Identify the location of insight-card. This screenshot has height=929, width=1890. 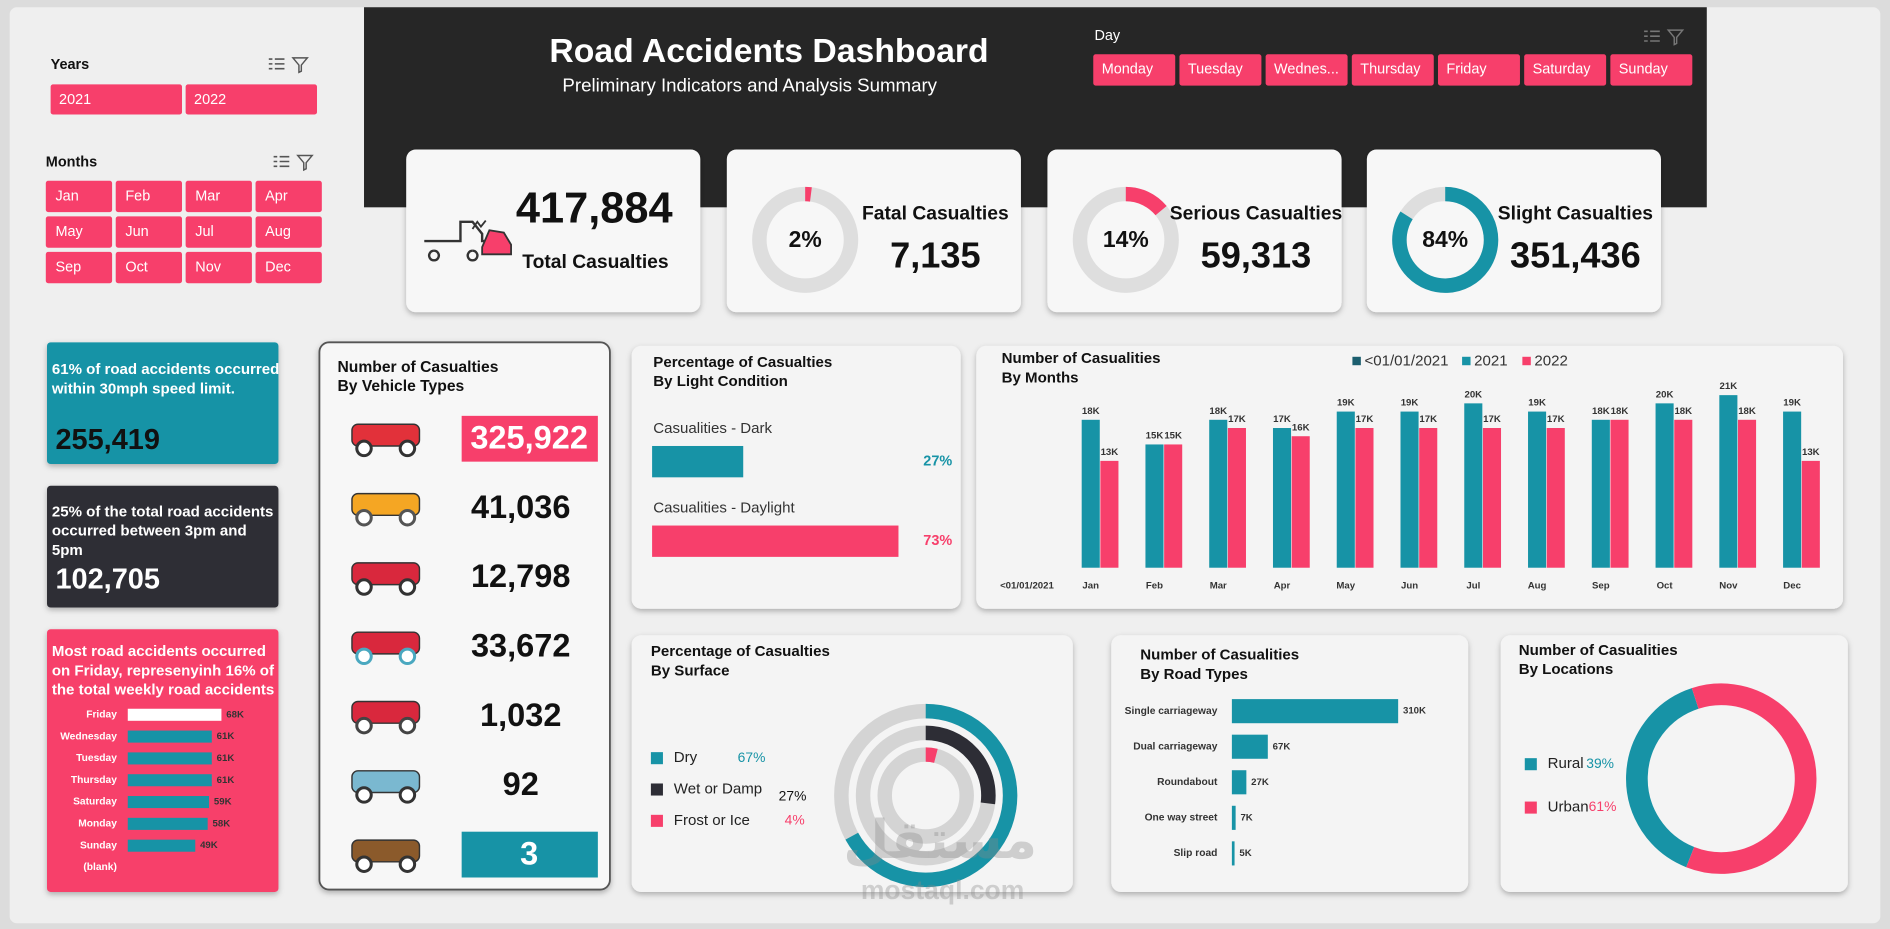
(163, 403).